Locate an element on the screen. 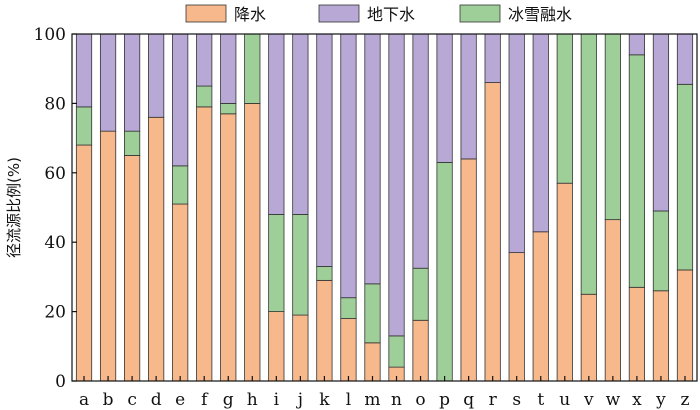 Image resolution: width=700 pixels, height=410 pixels. y-tick-label-80: 80 is located at coordinates (55, 104).